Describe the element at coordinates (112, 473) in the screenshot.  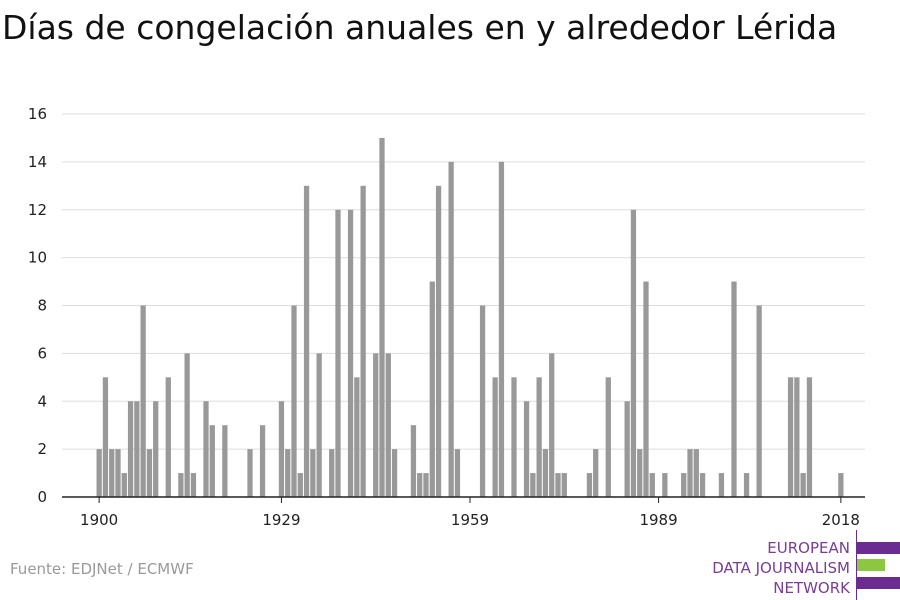
I see `bar-1902` at that location.